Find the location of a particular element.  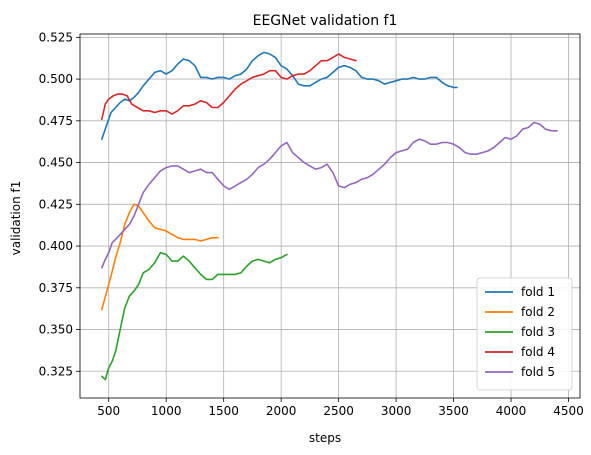

x-axis-label: steps is located at coordinates (325, 438).